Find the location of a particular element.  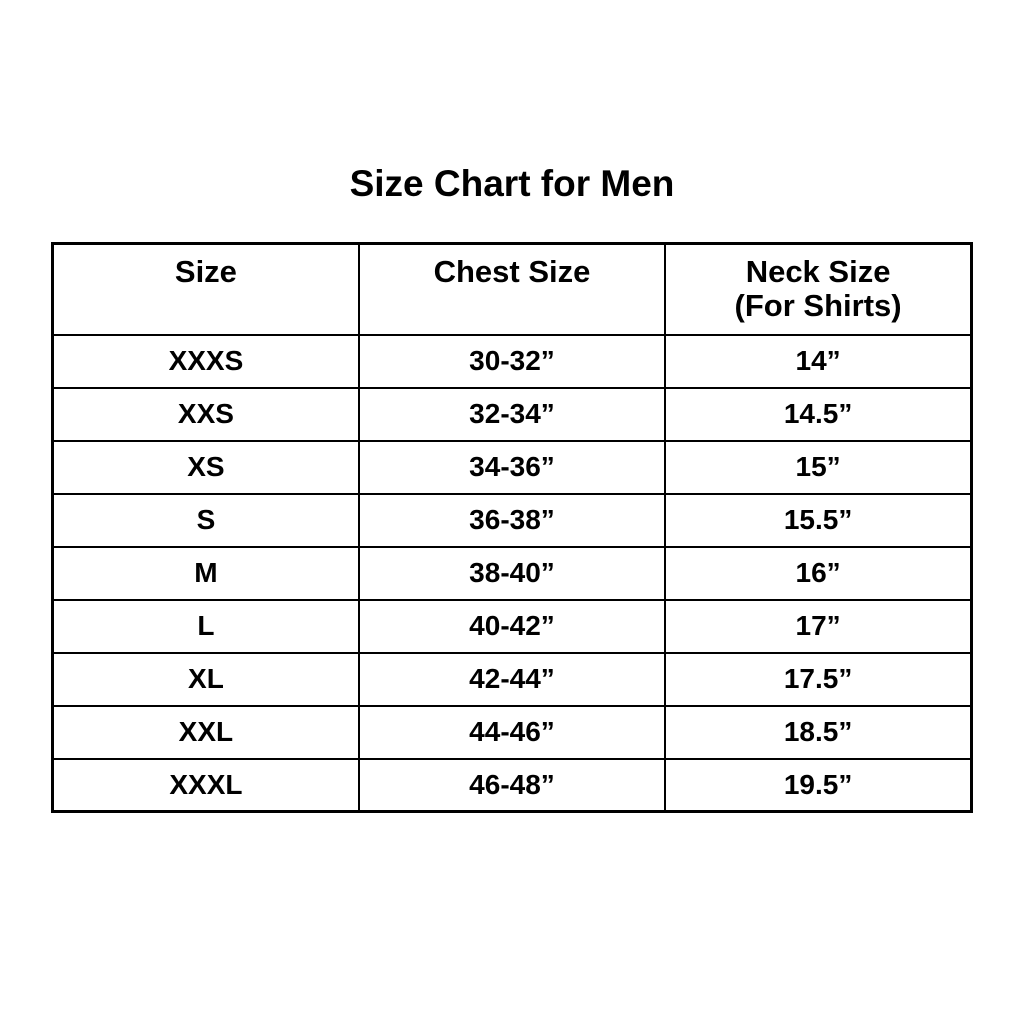

table-row: S 36-38” 15.5” is located at coordinates (512, 520).